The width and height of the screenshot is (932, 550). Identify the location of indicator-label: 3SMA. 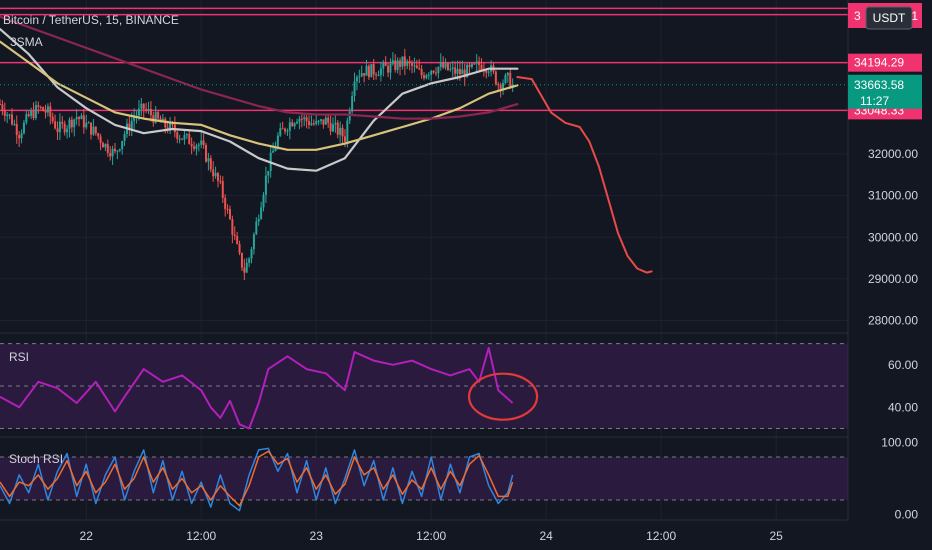
(26, 42).